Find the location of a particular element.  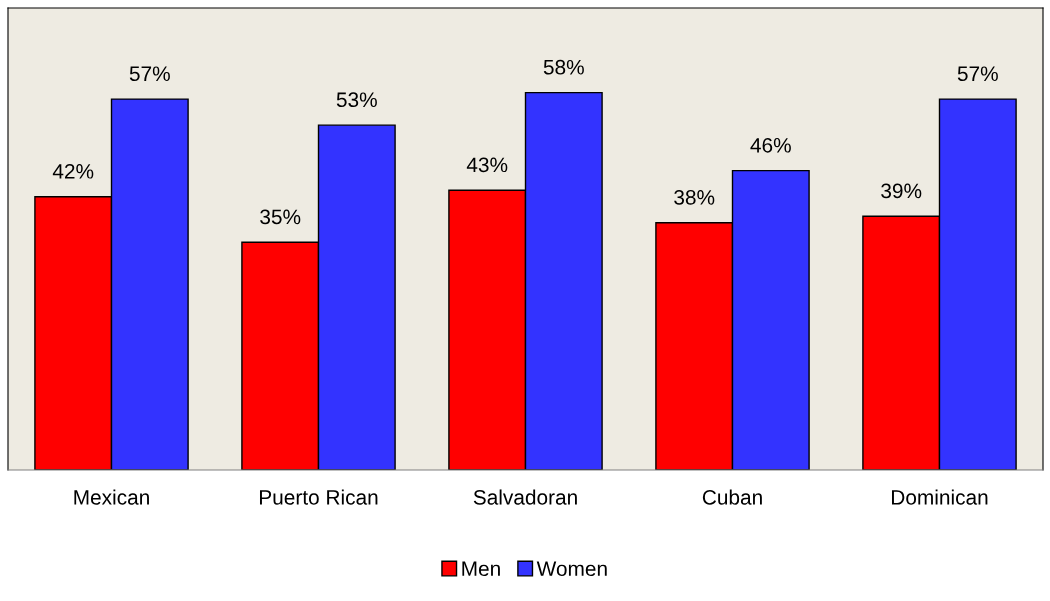

x-tick-label: Cuban is located at coordinates (732, 497).